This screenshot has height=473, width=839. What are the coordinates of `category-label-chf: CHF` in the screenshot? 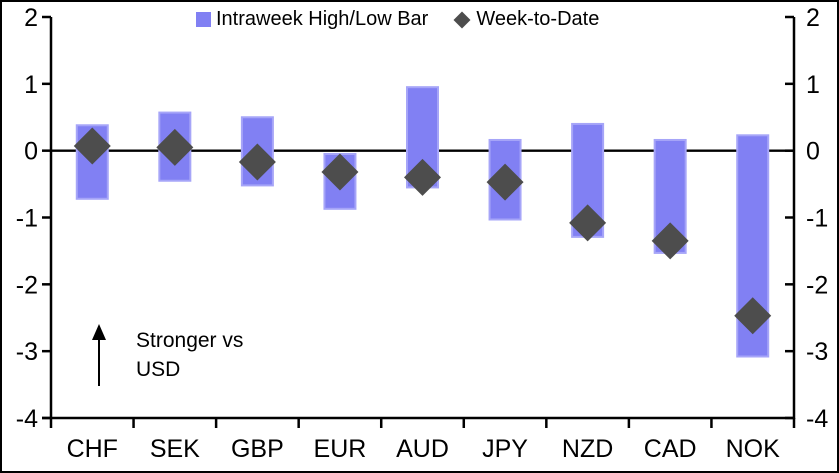 It's located at (92, 449).